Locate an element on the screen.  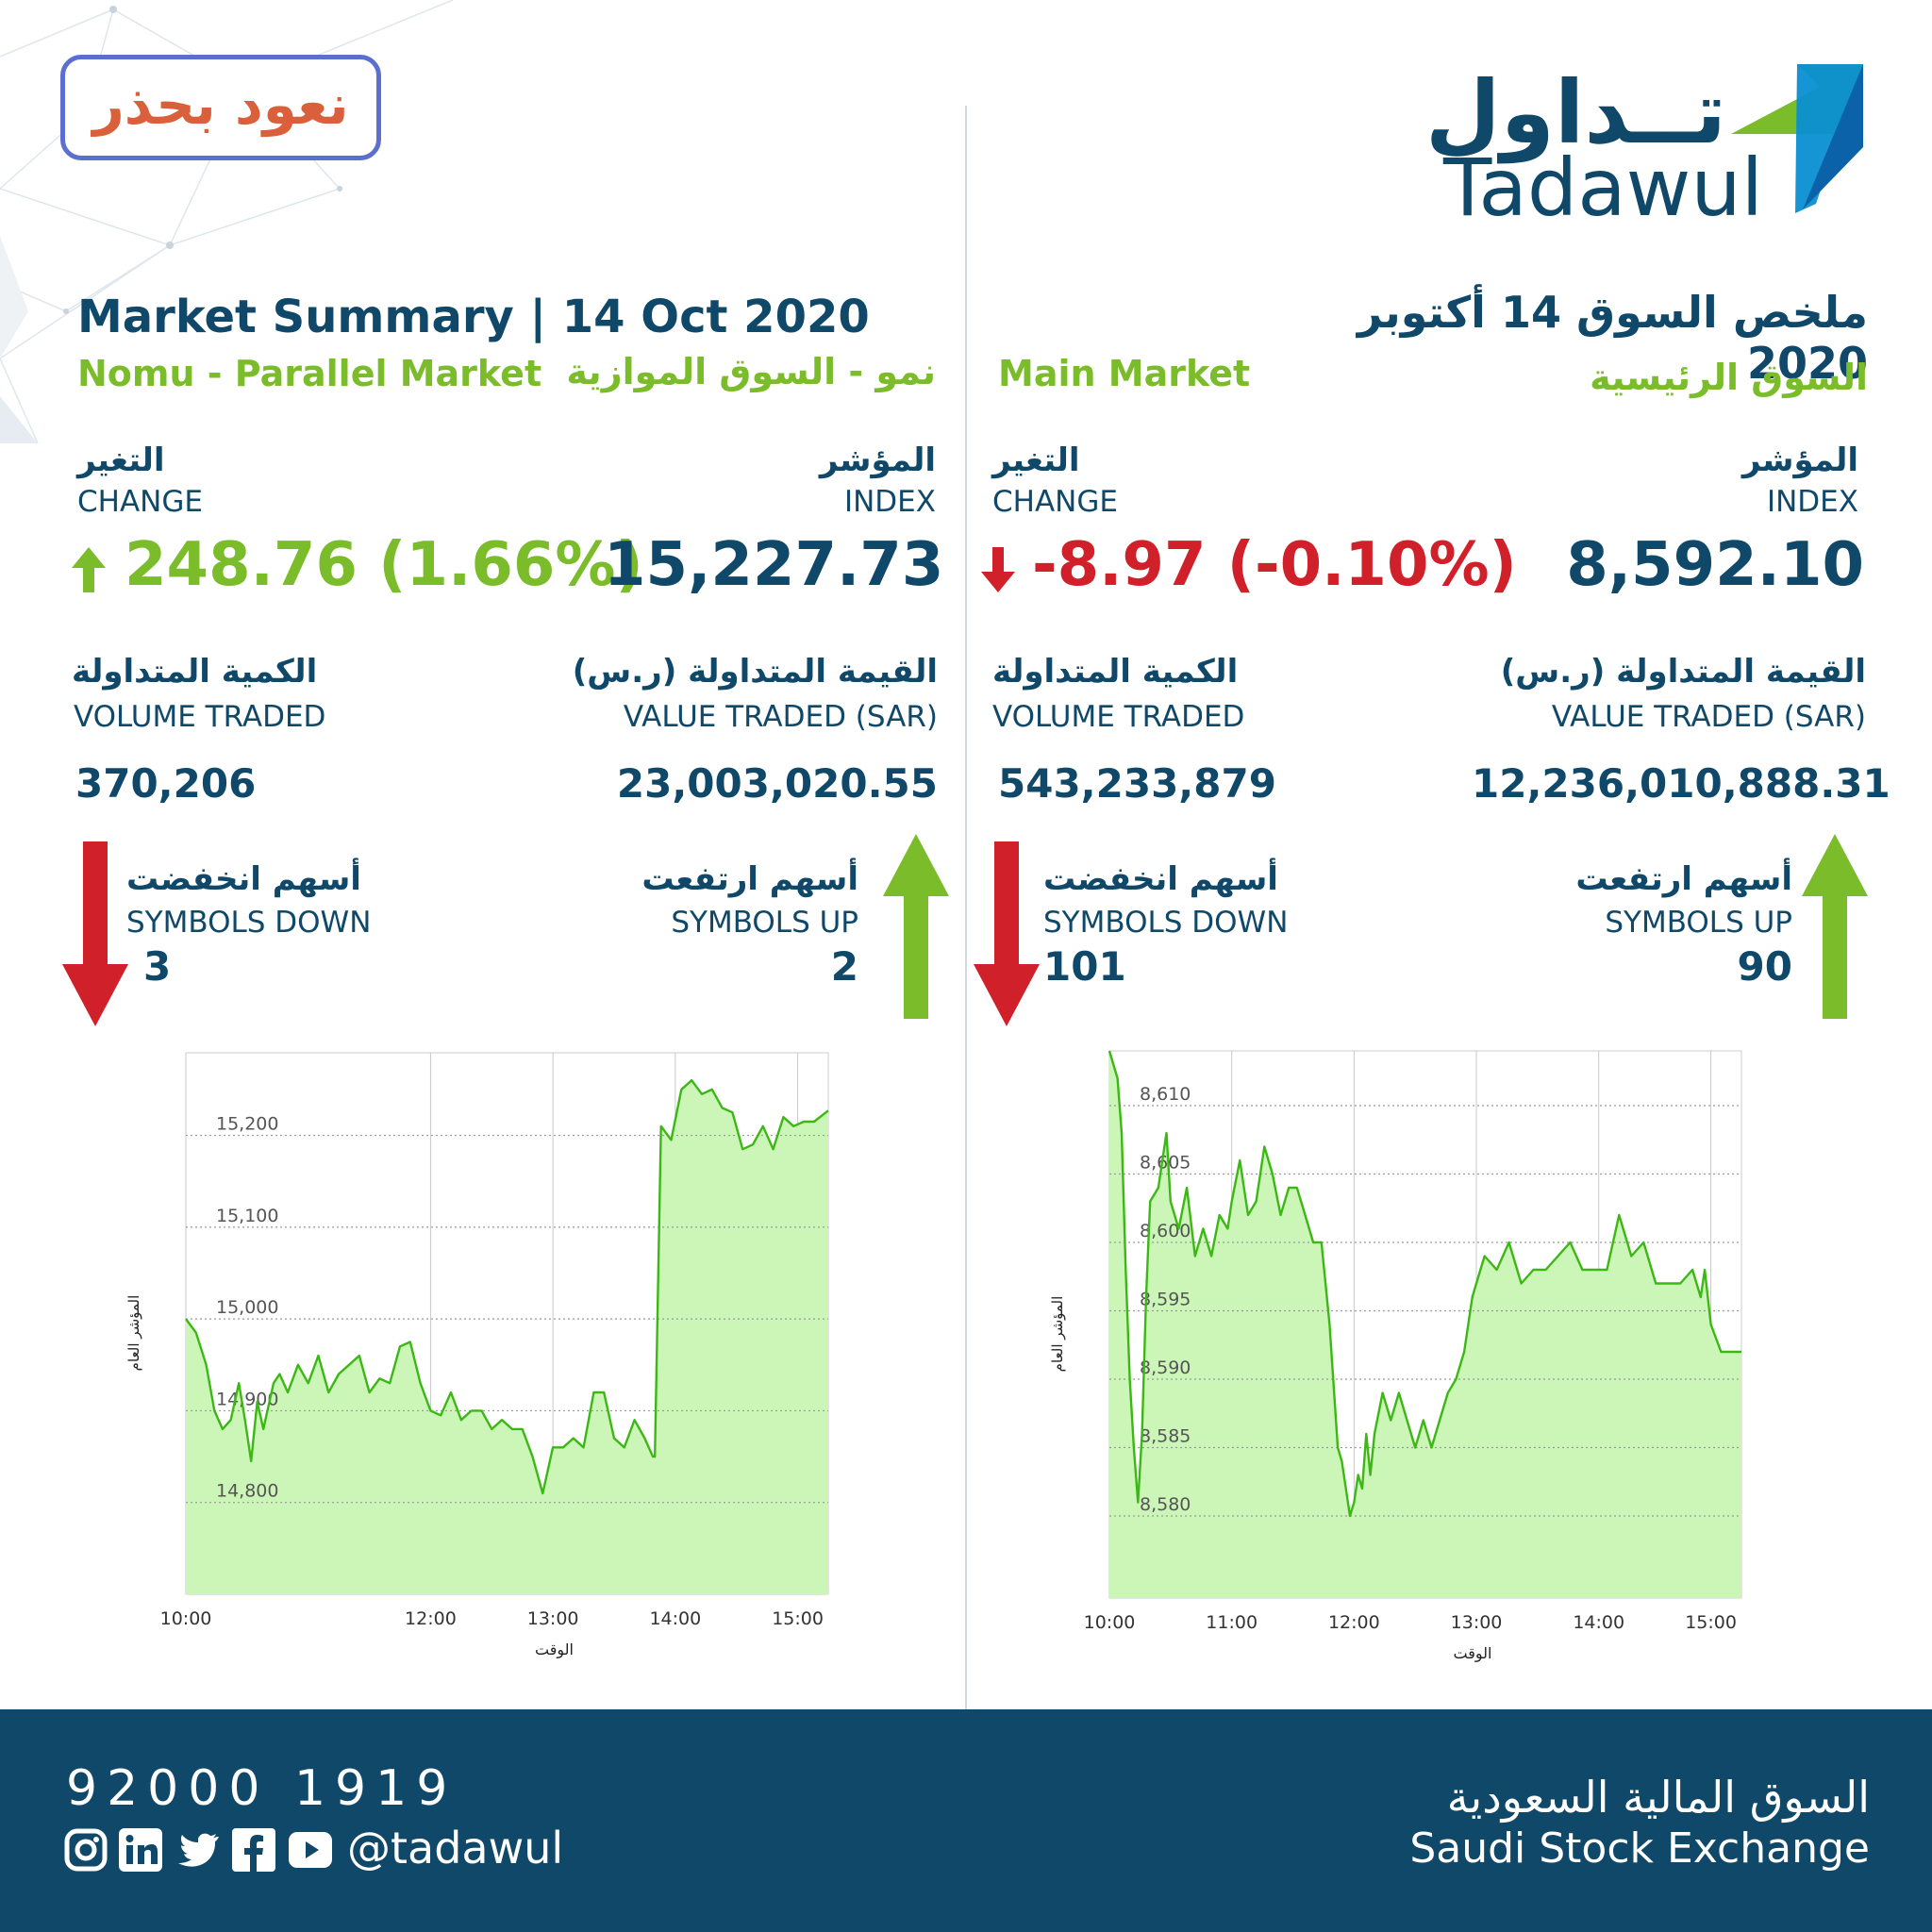
footer-phone: 92000 1919 is located at coordinates (262, 1789).